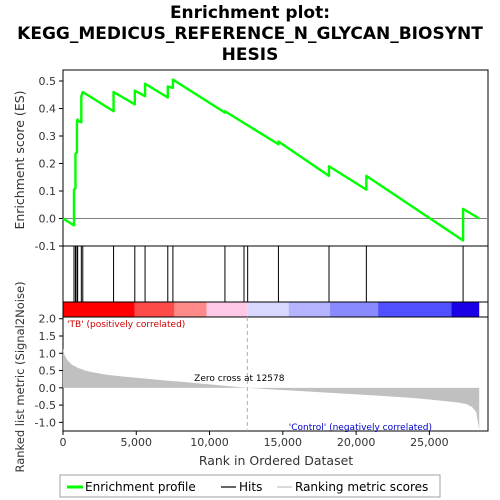 Image resolution: width=500 pixels, height=500 pixels. Describe the element at coordinates (140, 487) in the screenshot. I see `legend-enrichment-profile-label: Enrichment profile` at that location.